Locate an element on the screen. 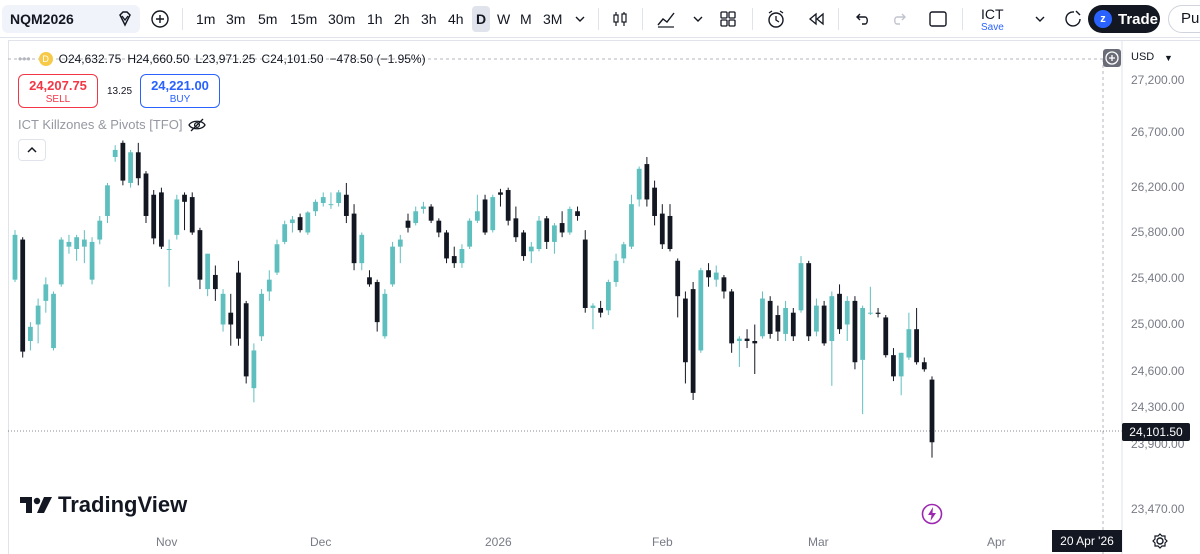 The height and width of the screenshot is (554, 1200). currency-selector: USD is located at coordinates (1143, 57).